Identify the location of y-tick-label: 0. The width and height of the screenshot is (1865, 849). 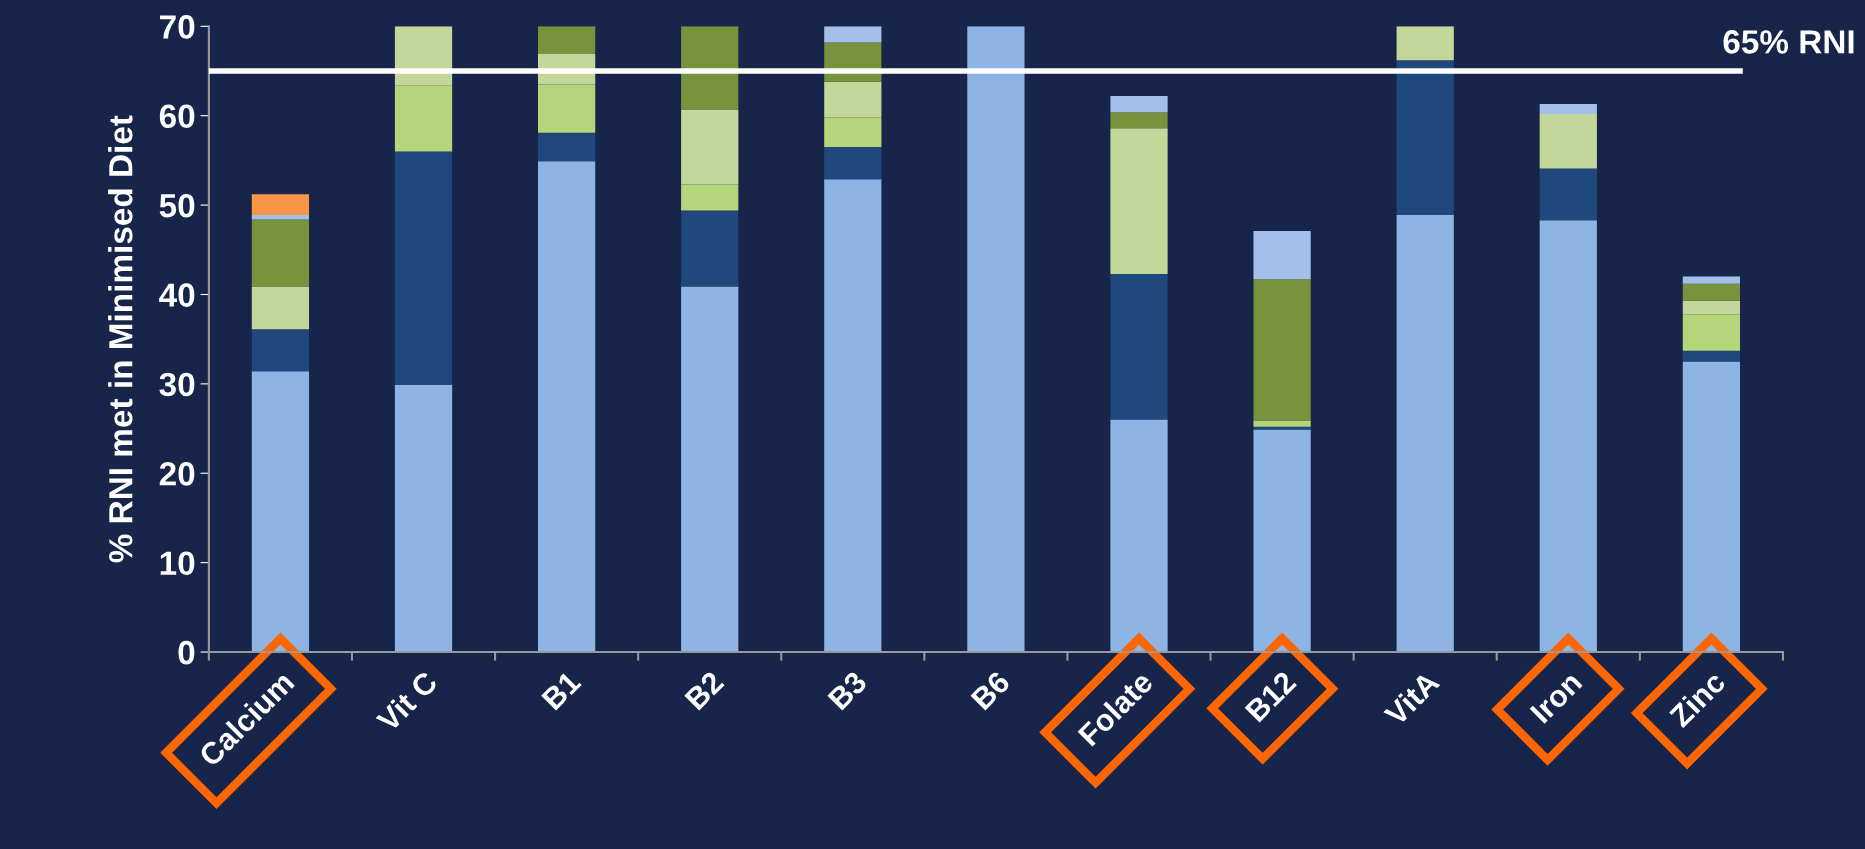
(186, 652).